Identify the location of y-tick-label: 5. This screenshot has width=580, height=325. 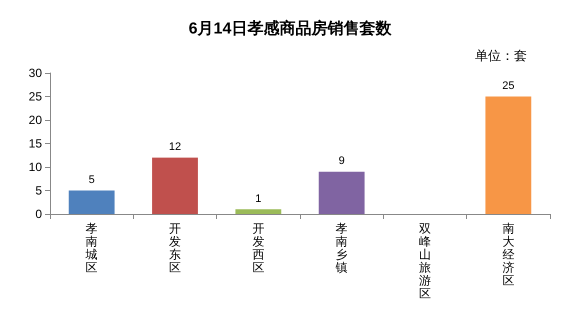
(38, 191).